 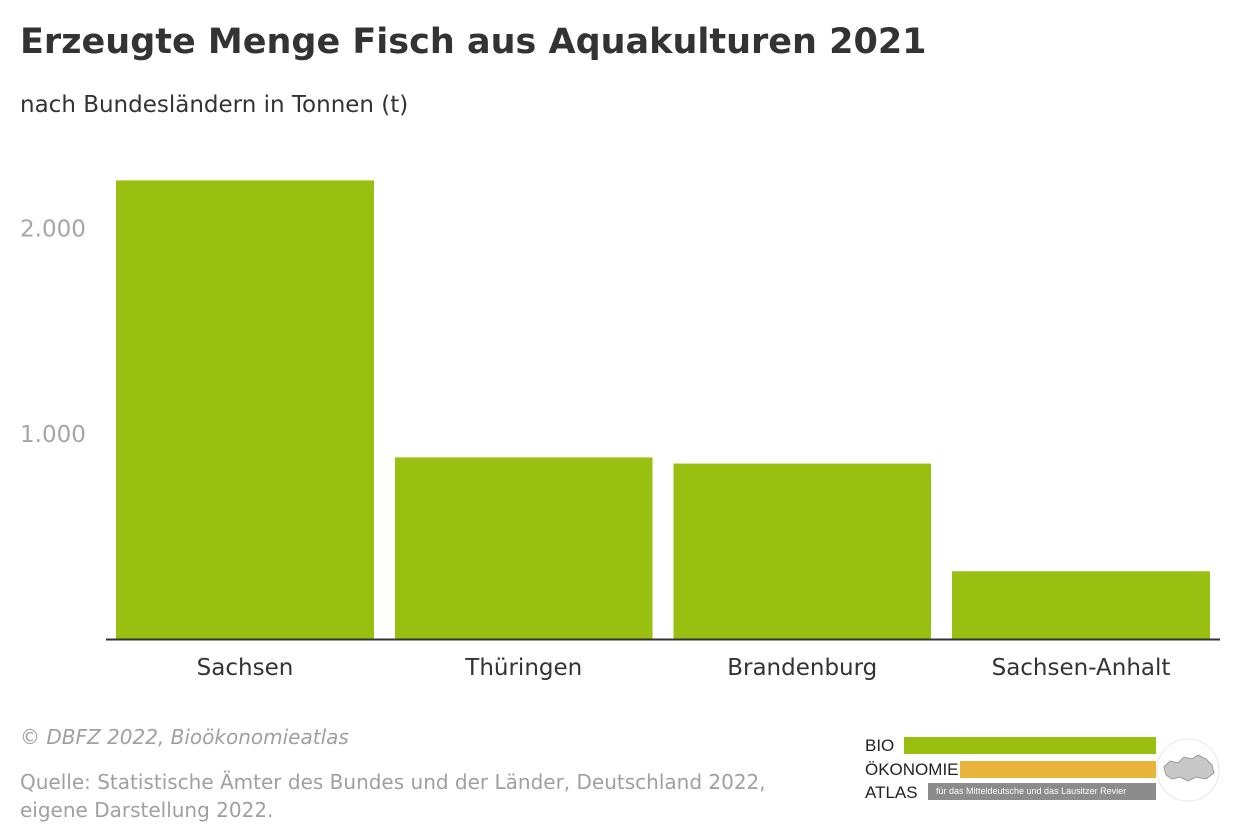 What do you see at coordinates (912, 769) in the screenshot?
I see `logo-word-oekonomie: ÖKONOMIE` at bounding box center [912, 769].